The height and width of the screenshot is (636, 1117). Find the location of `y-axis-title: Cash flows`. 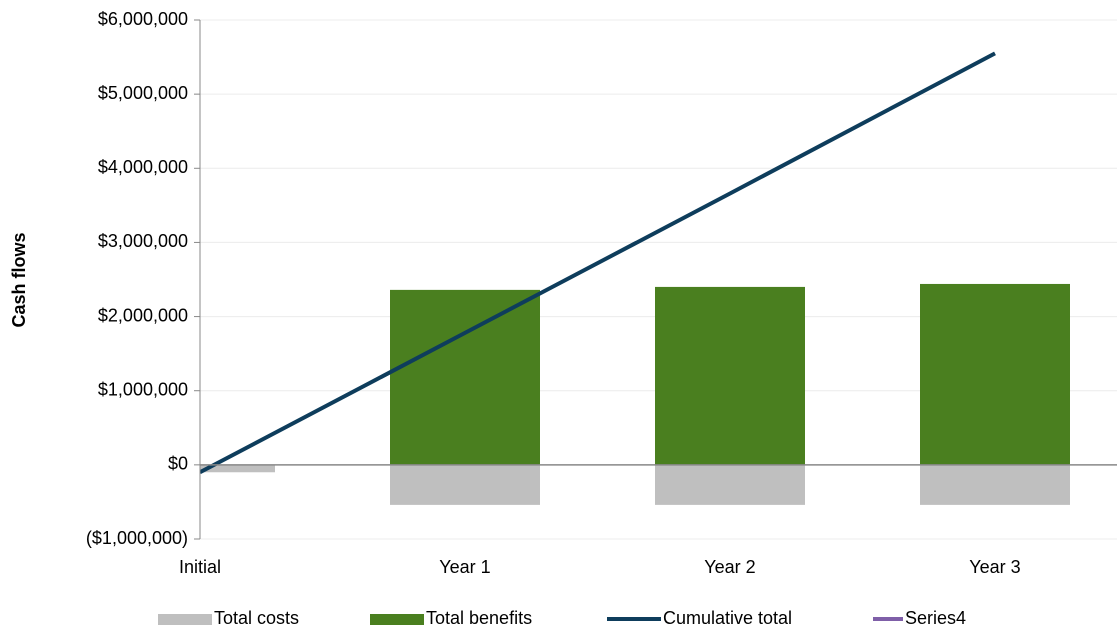

y-axis-title: Cash flows is located at coordinates (19, 279).